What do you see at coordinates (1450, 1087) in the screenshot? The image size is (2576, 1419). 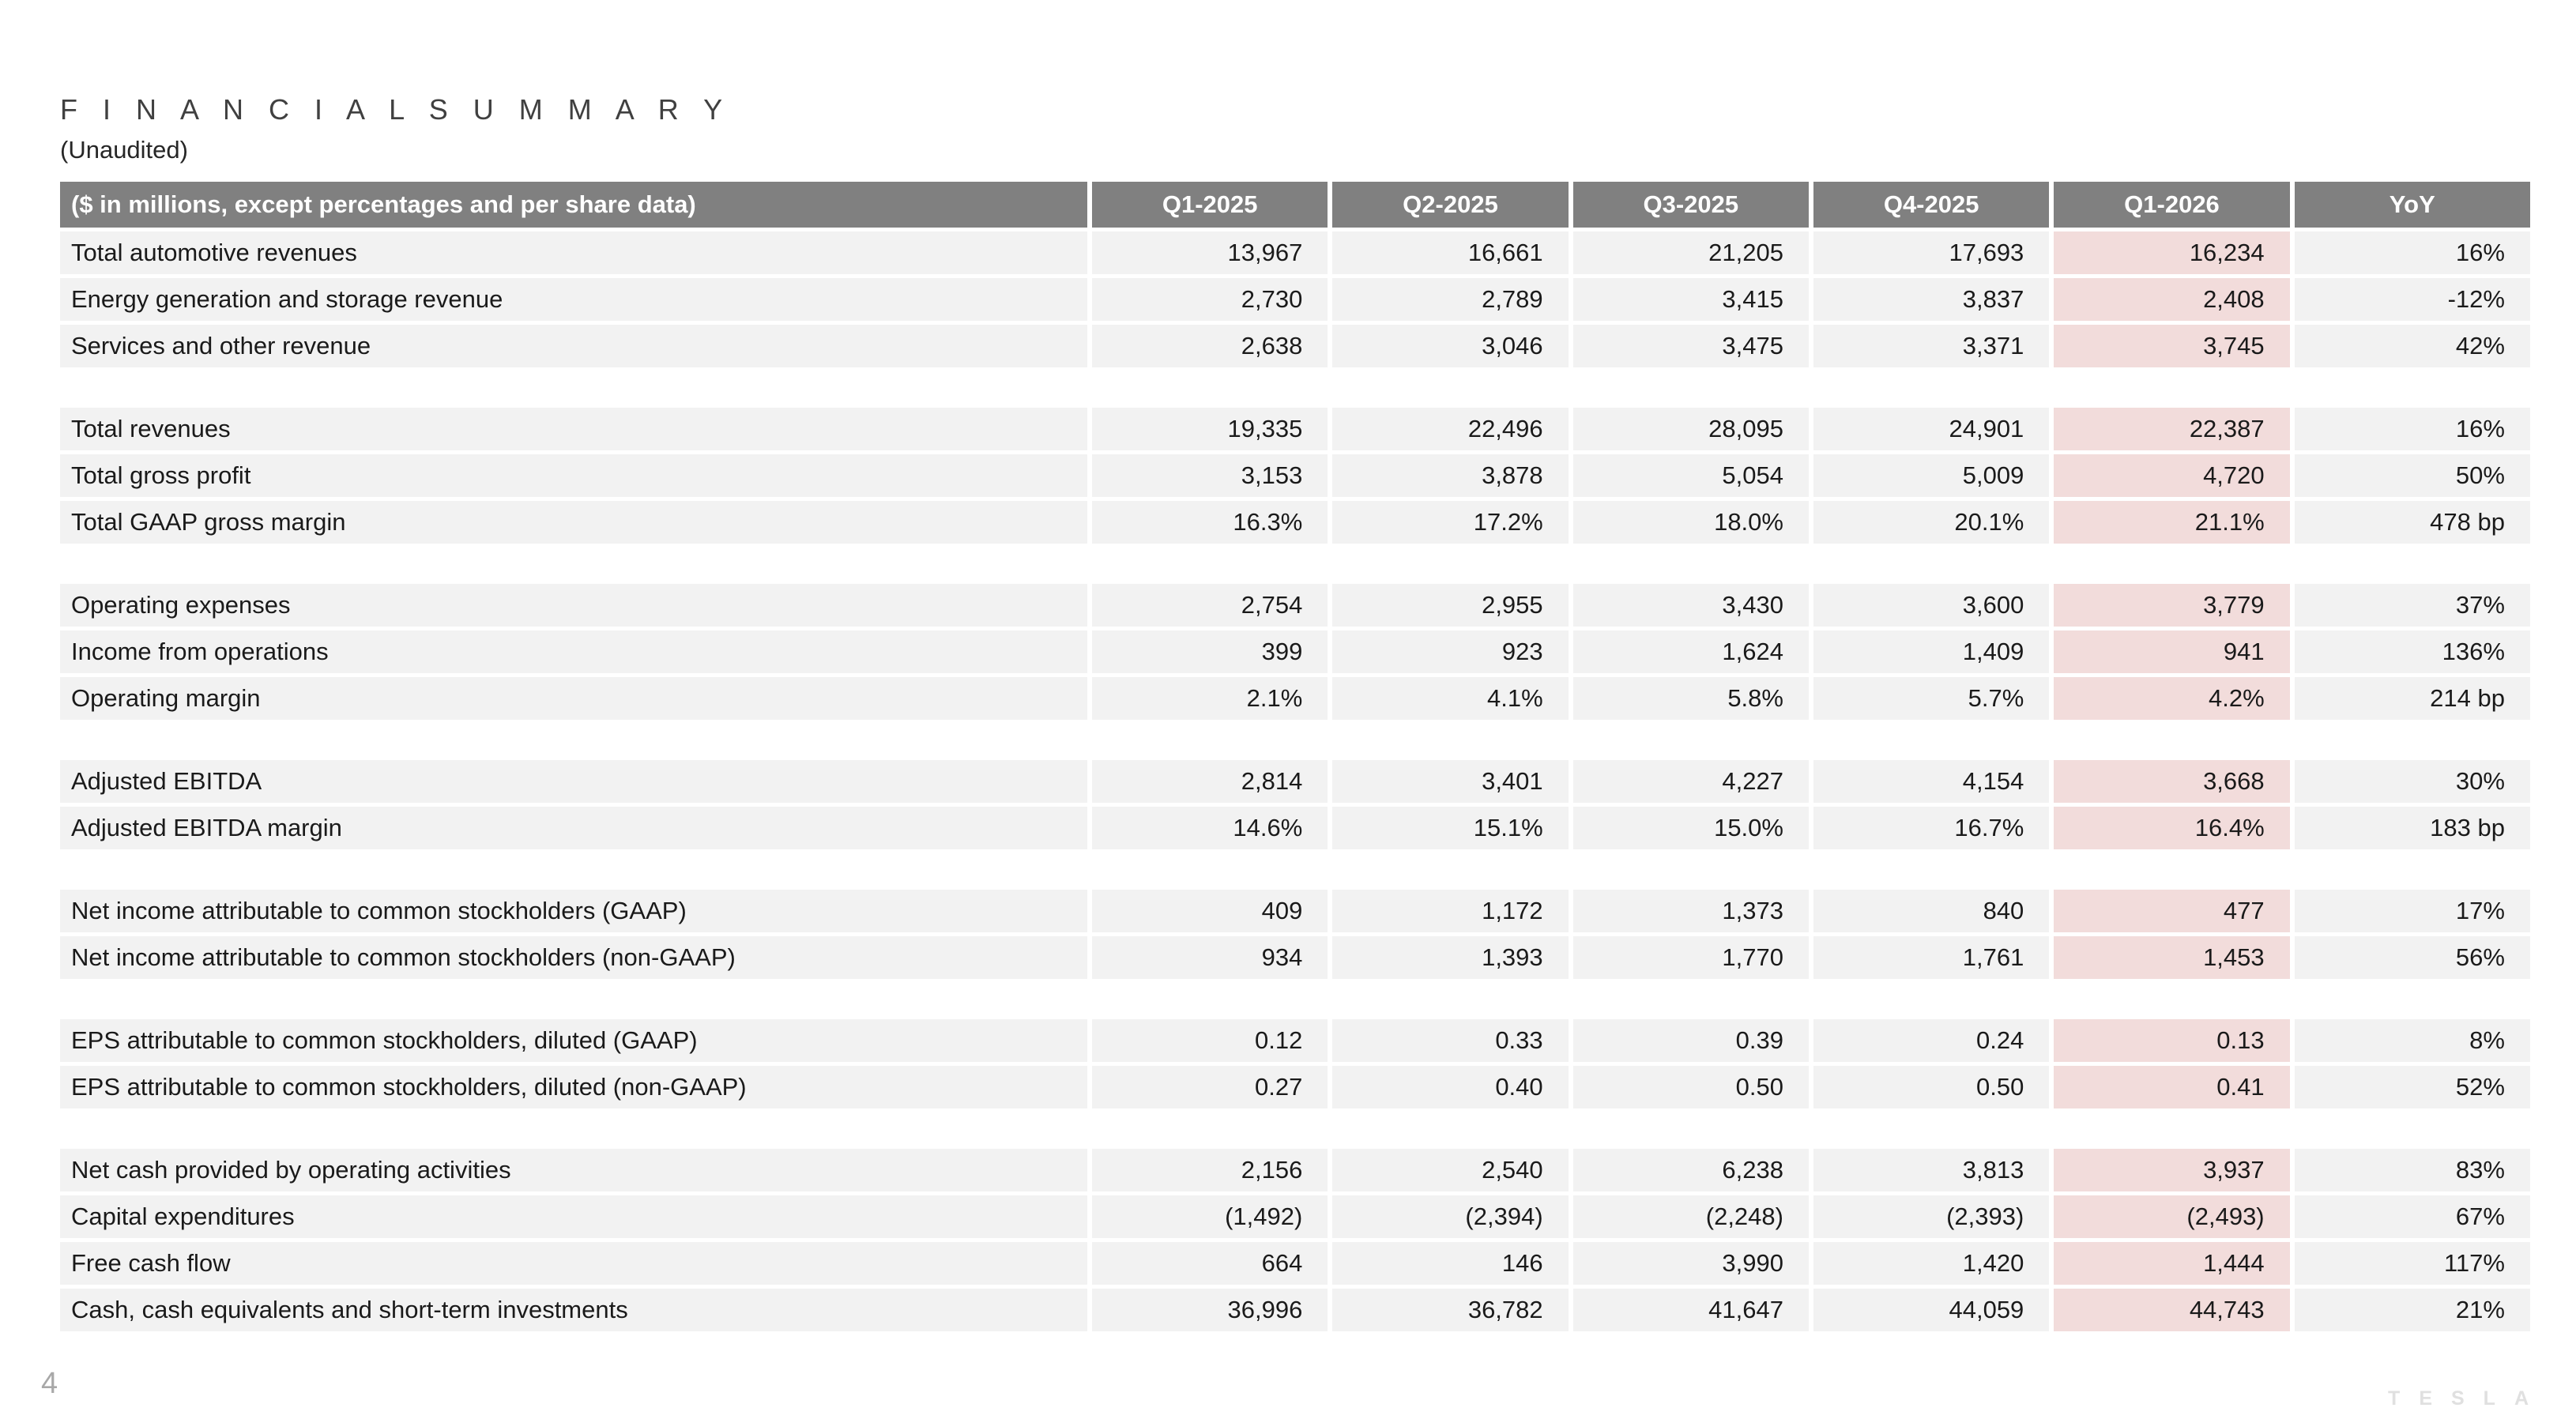 I see `cell-value: 0.40` at bounding box center [1450, 1087].